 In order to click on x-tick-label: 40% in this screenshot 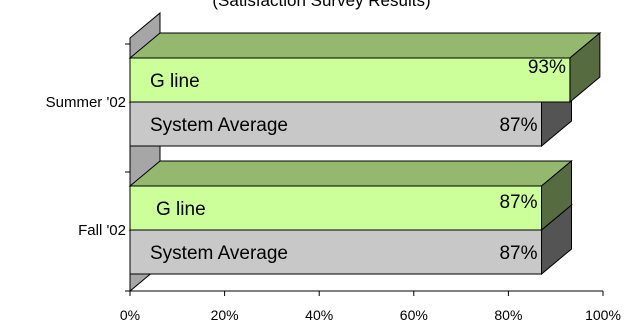, I will do `click(319, 315)`.